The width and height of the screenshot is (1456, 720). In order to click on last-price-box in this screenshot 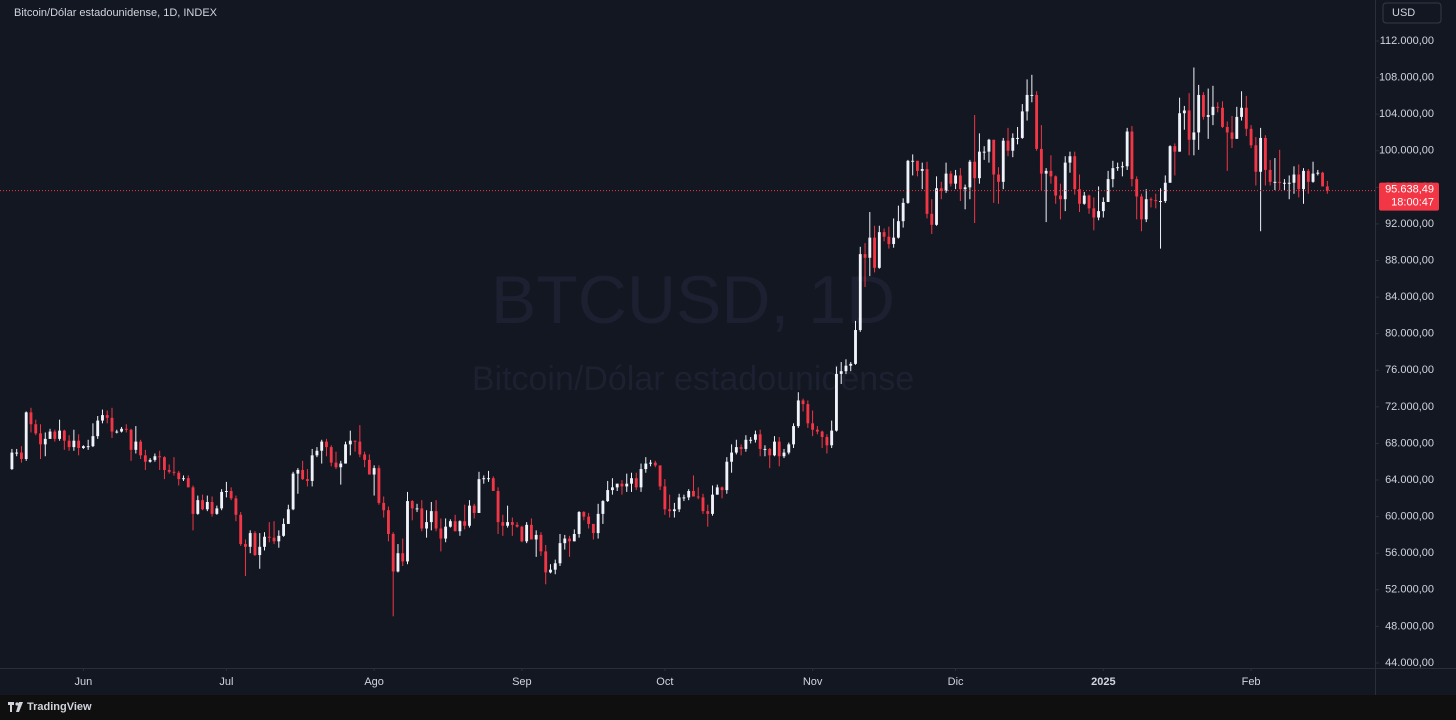, I will do `click(1409, 196)`.